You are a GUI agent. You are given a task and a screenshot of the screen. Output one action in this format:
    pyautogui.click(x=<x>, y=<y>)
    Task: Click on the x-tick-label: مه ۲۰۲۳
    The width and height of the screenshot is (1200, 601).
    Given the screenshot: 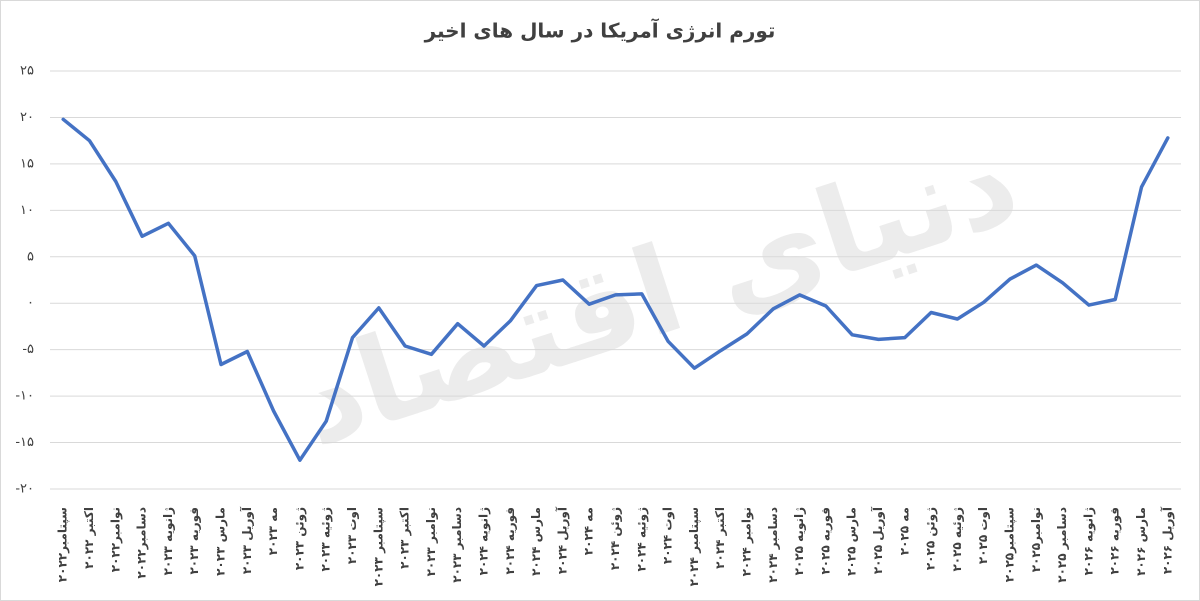 What is the action you would take?
    pyautogui.click(x=273, y=531)
    